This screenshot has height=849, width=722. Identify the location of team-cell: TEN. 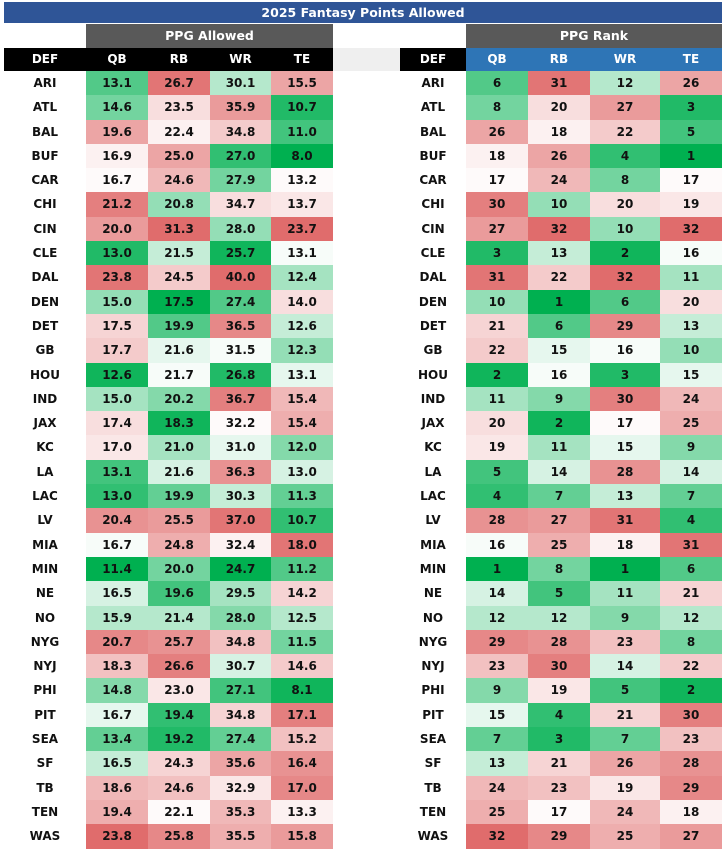
(433, 811).